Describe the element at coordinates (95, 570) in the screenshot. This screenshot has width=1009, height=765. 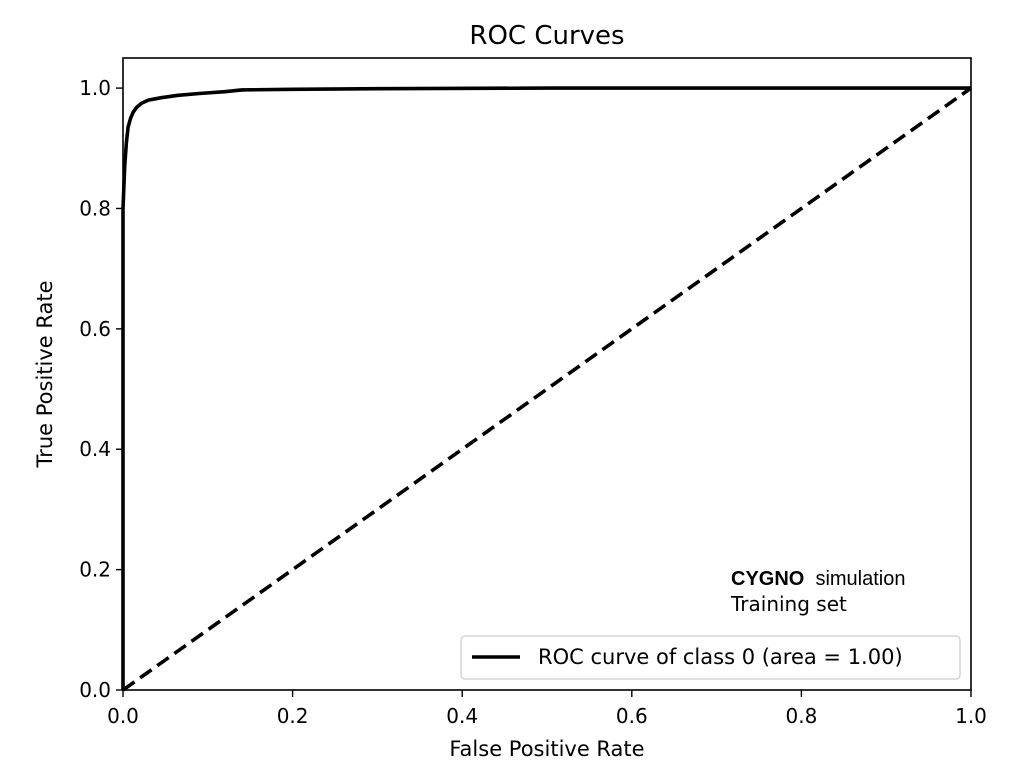
I see `y-tick-label: 0.2` at that location.